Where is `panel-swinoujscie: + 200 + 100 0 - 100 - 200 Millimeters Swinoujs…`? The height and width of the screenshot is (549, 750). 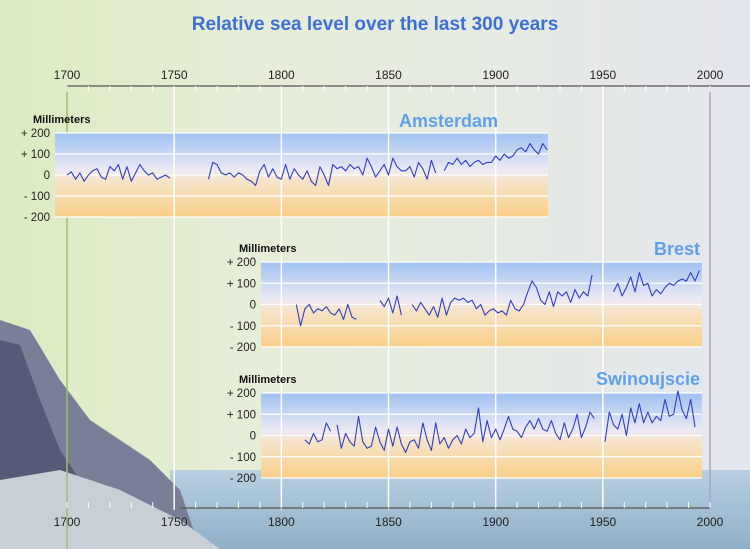
panel-swinoujscie: + 200 + 100 0 - 100 - 200 Millimeters Swinoujs… is located at coordinates (464, 427).